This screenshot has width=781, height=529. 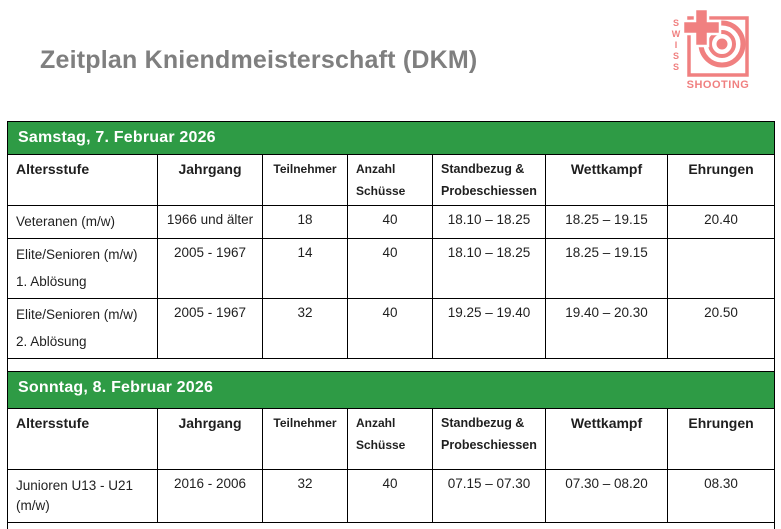 I want to click on svg-text: I, so click(x=676, y=45).